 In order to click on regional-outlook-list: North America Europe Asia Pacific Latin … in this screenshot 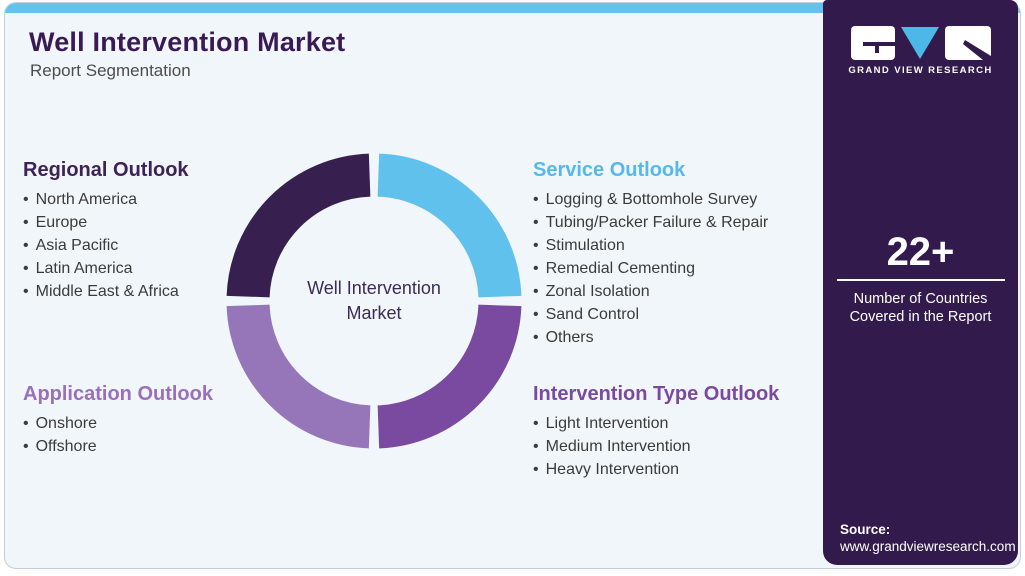, I will do `click(173, 245)`.